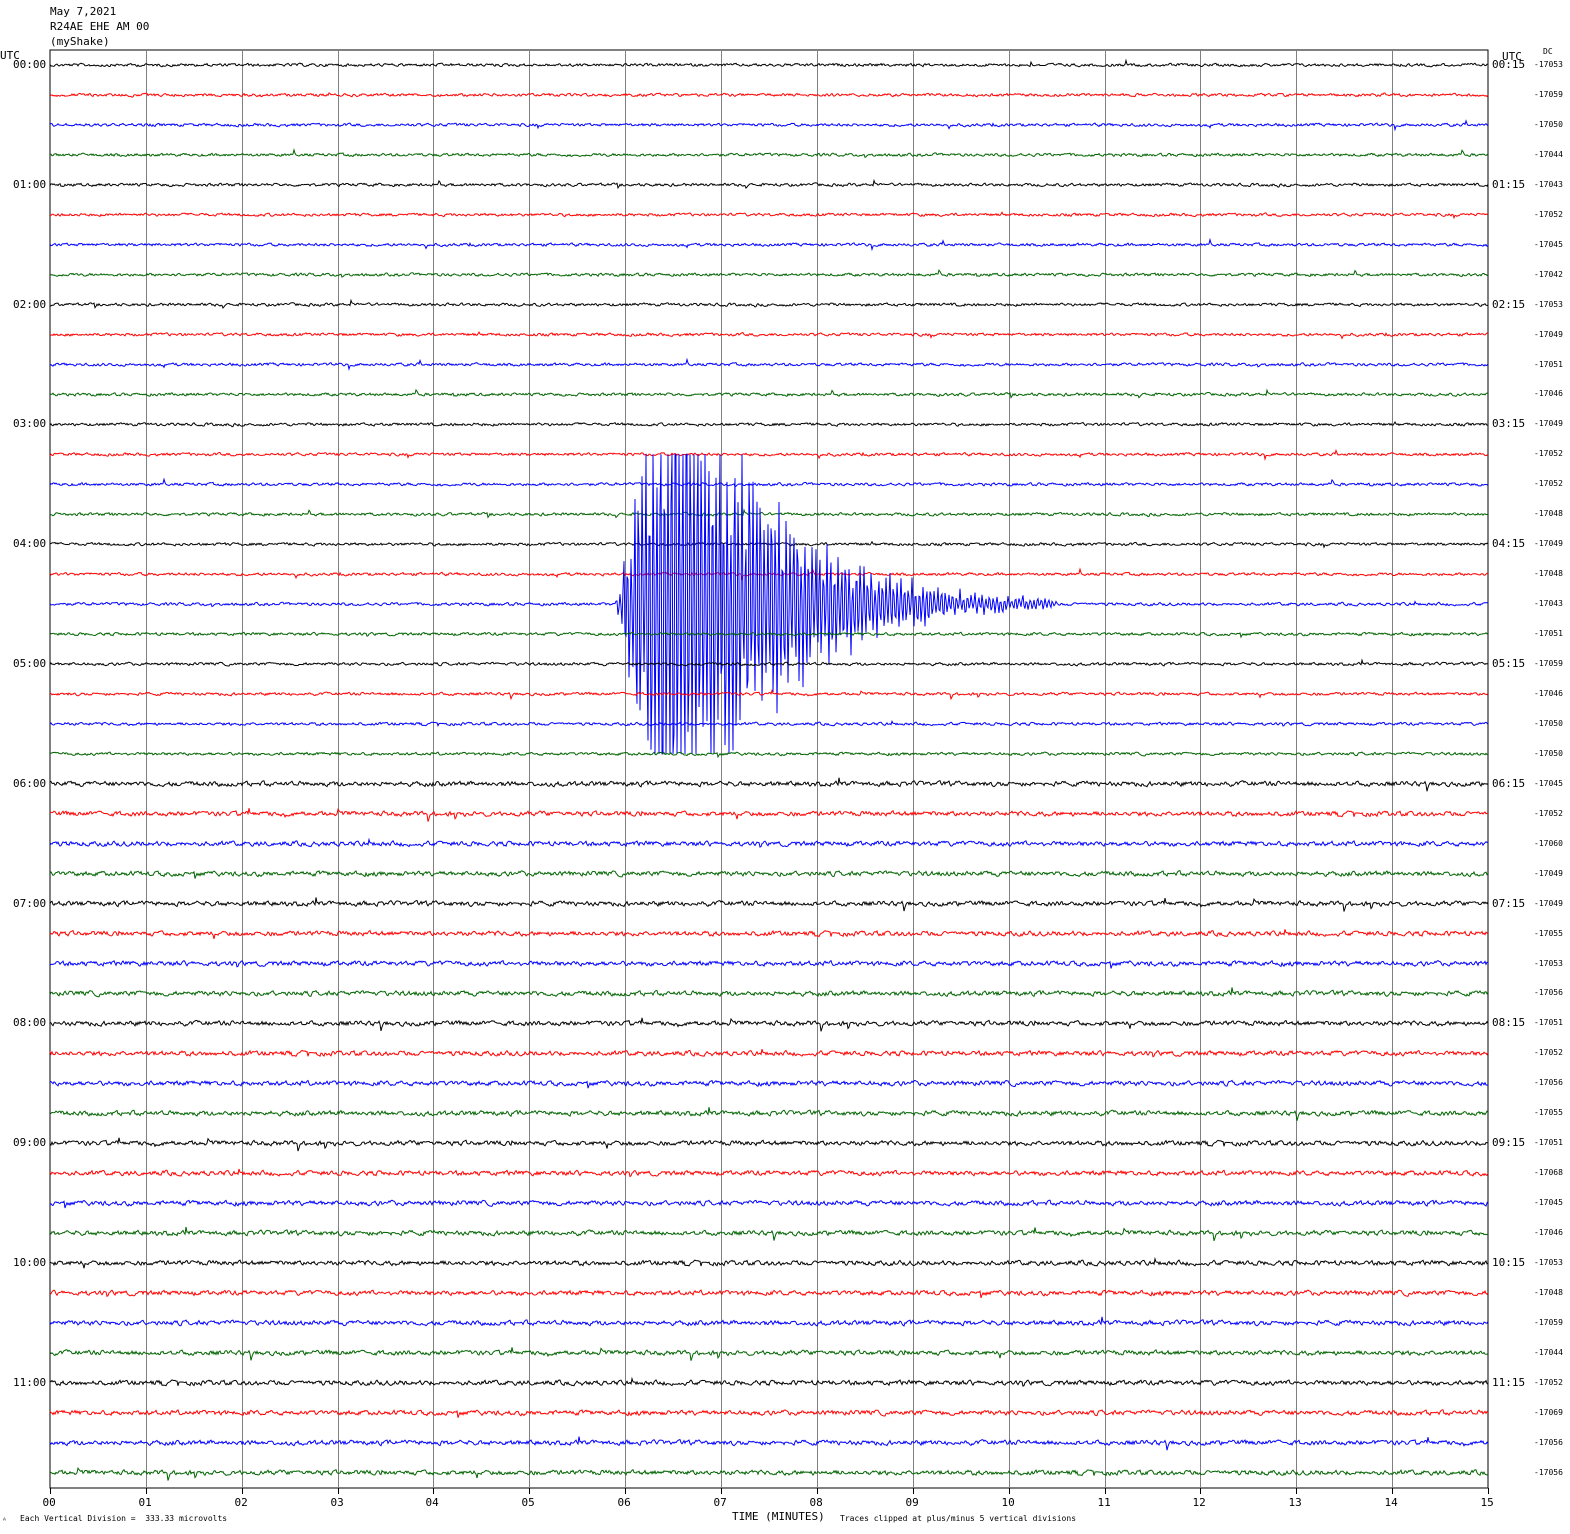  I want to click on x-tick-label: 07, so click(720, 1502).